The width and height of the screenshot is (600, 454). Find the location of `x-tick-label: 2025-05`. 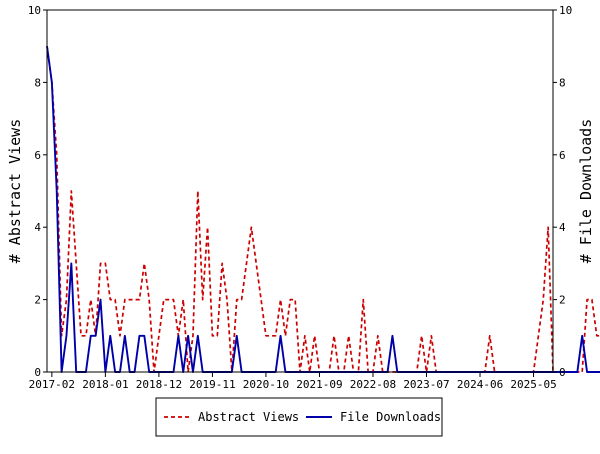

x-tick-label: 2025-05 is located at coordinates (533, 384).